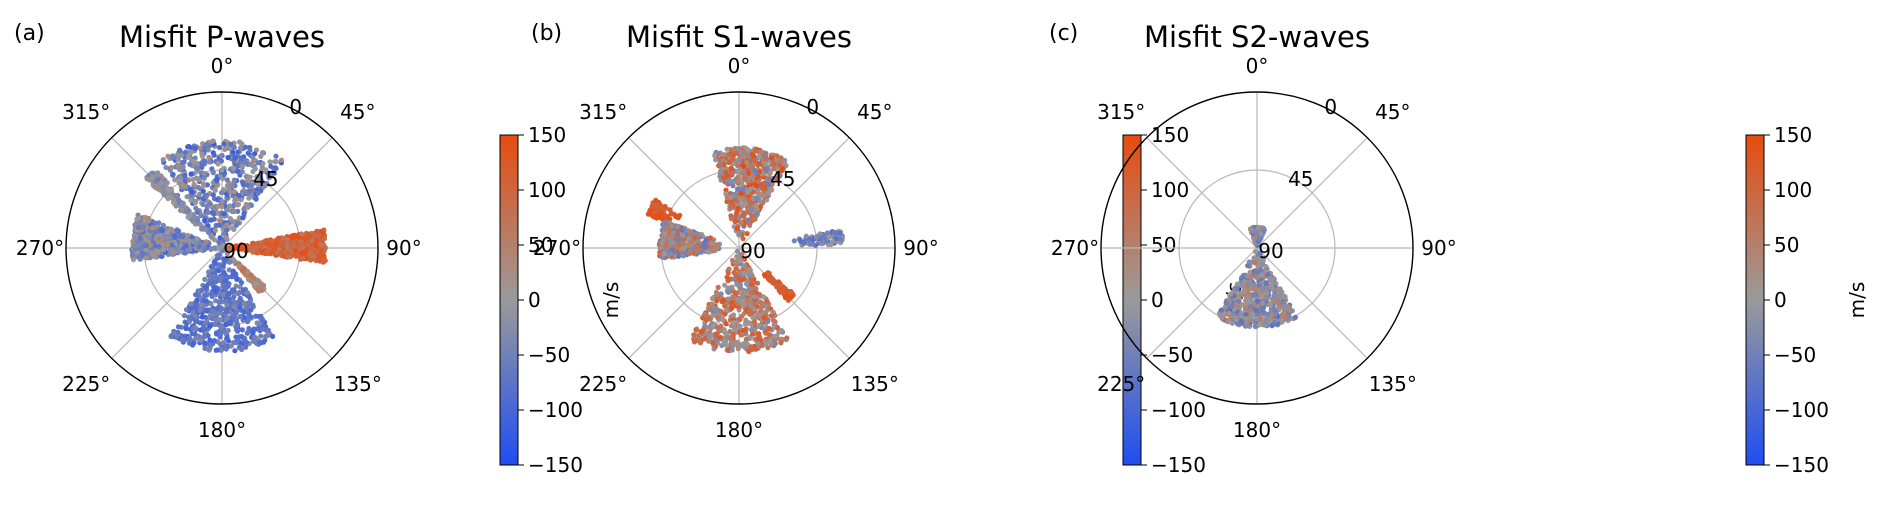  What do you see at coordinates (509, 300) in the screenshot?
I see `colorbar-gradient` at bounding box center [509, 300].